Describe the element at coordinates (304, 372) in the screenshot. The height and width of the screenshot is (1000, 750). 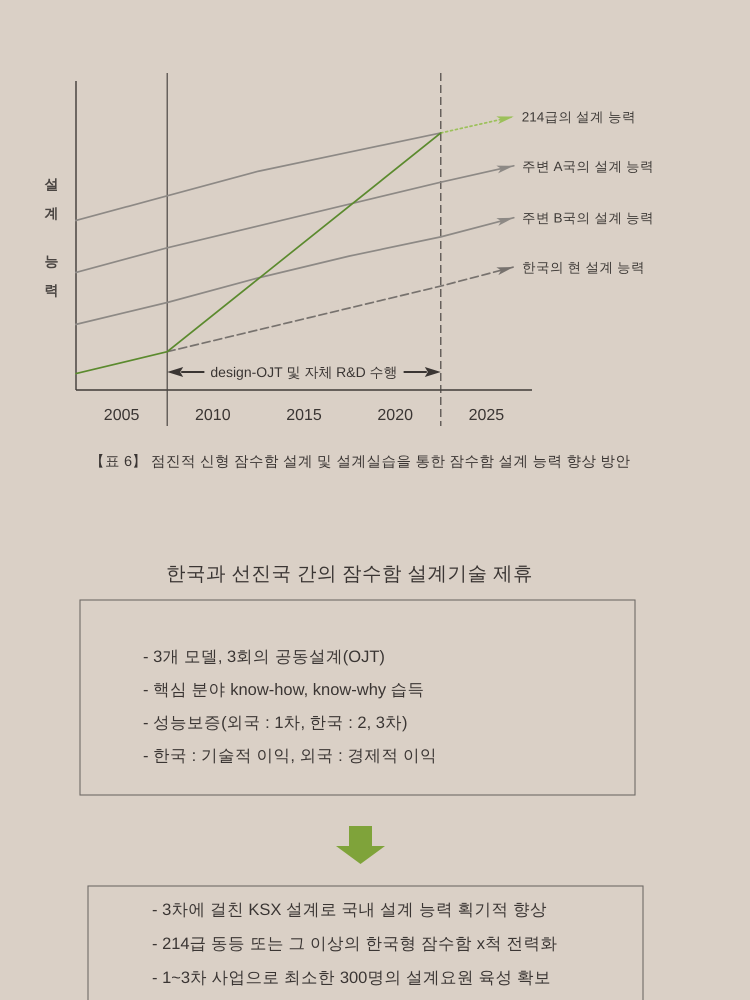
I see `annotation: design-OJT 및 자체 R&D 수행` at that location.